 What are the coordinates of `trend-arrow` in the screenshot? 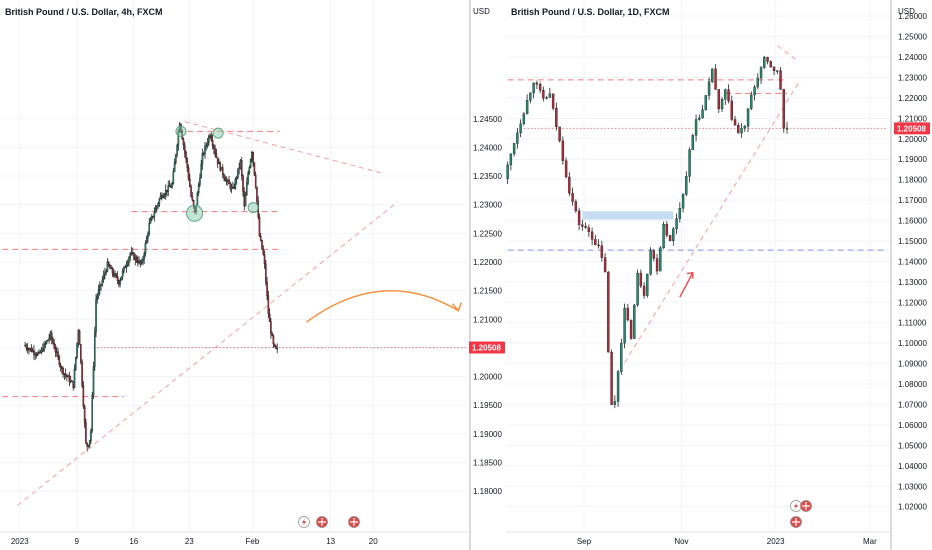 It's located at (686, 285).